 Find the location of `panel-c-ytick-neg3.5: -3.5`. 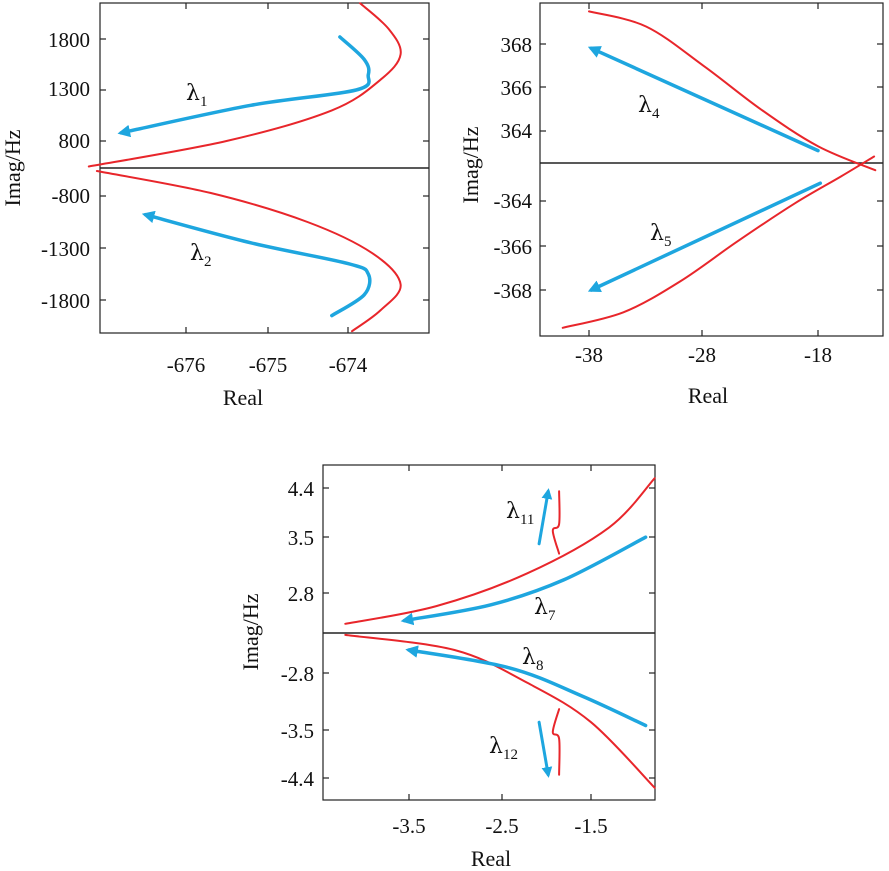

panel-c-ytick-neg3.5: -3.5 is located at coordinates (297, 731).